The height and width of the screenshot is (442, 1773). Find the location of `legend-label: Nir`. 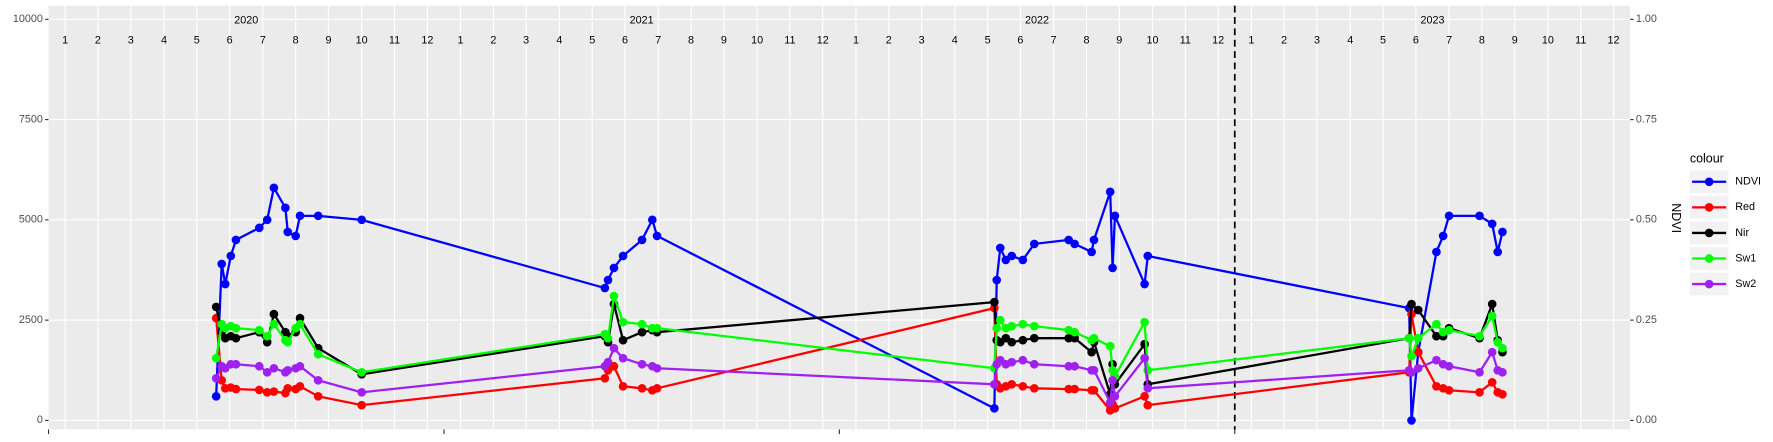

legend-label: Nir is located at coordinates (1742, 233).